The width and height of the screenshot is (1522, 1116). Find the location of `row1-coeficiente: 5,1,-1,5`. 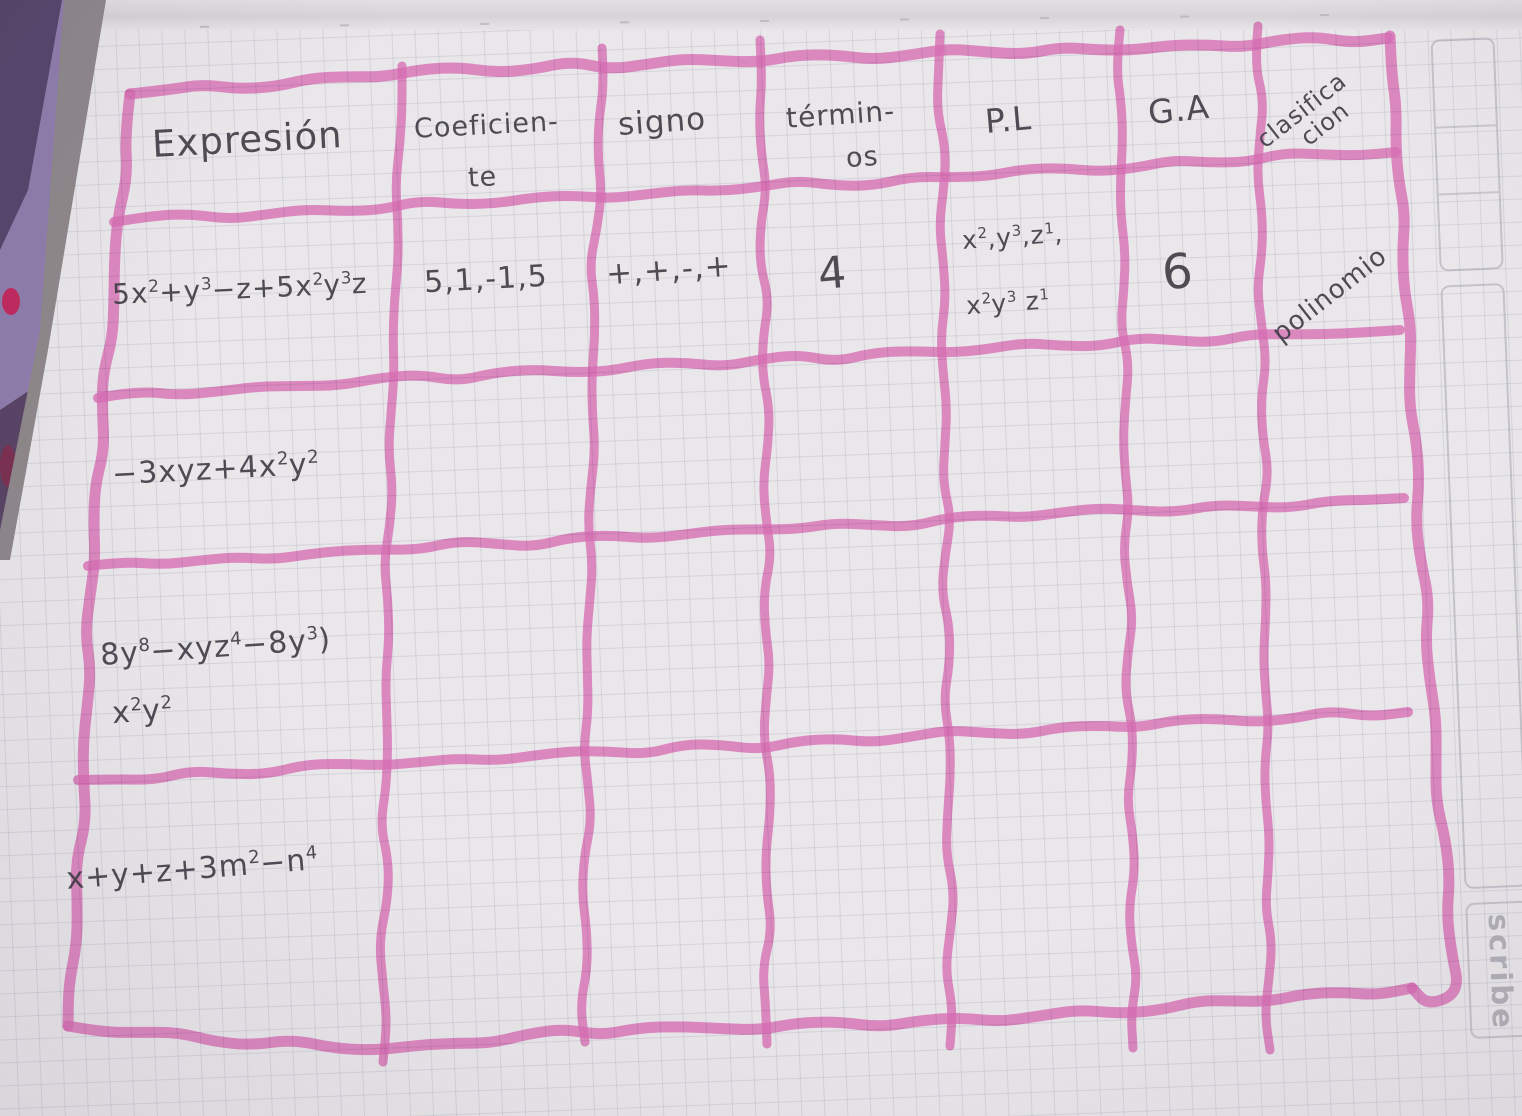

row1-coeficiente: 5,1,-1,5 is located at coordinates (486, 279).